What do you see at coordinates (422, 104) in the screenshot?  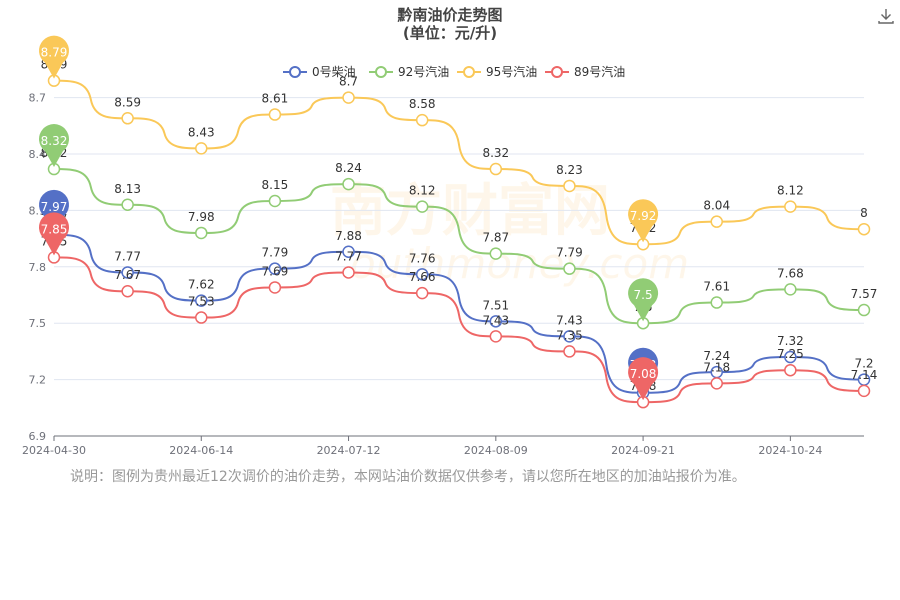 I see `data-label: 8.58` at bounding box center [422, 104].